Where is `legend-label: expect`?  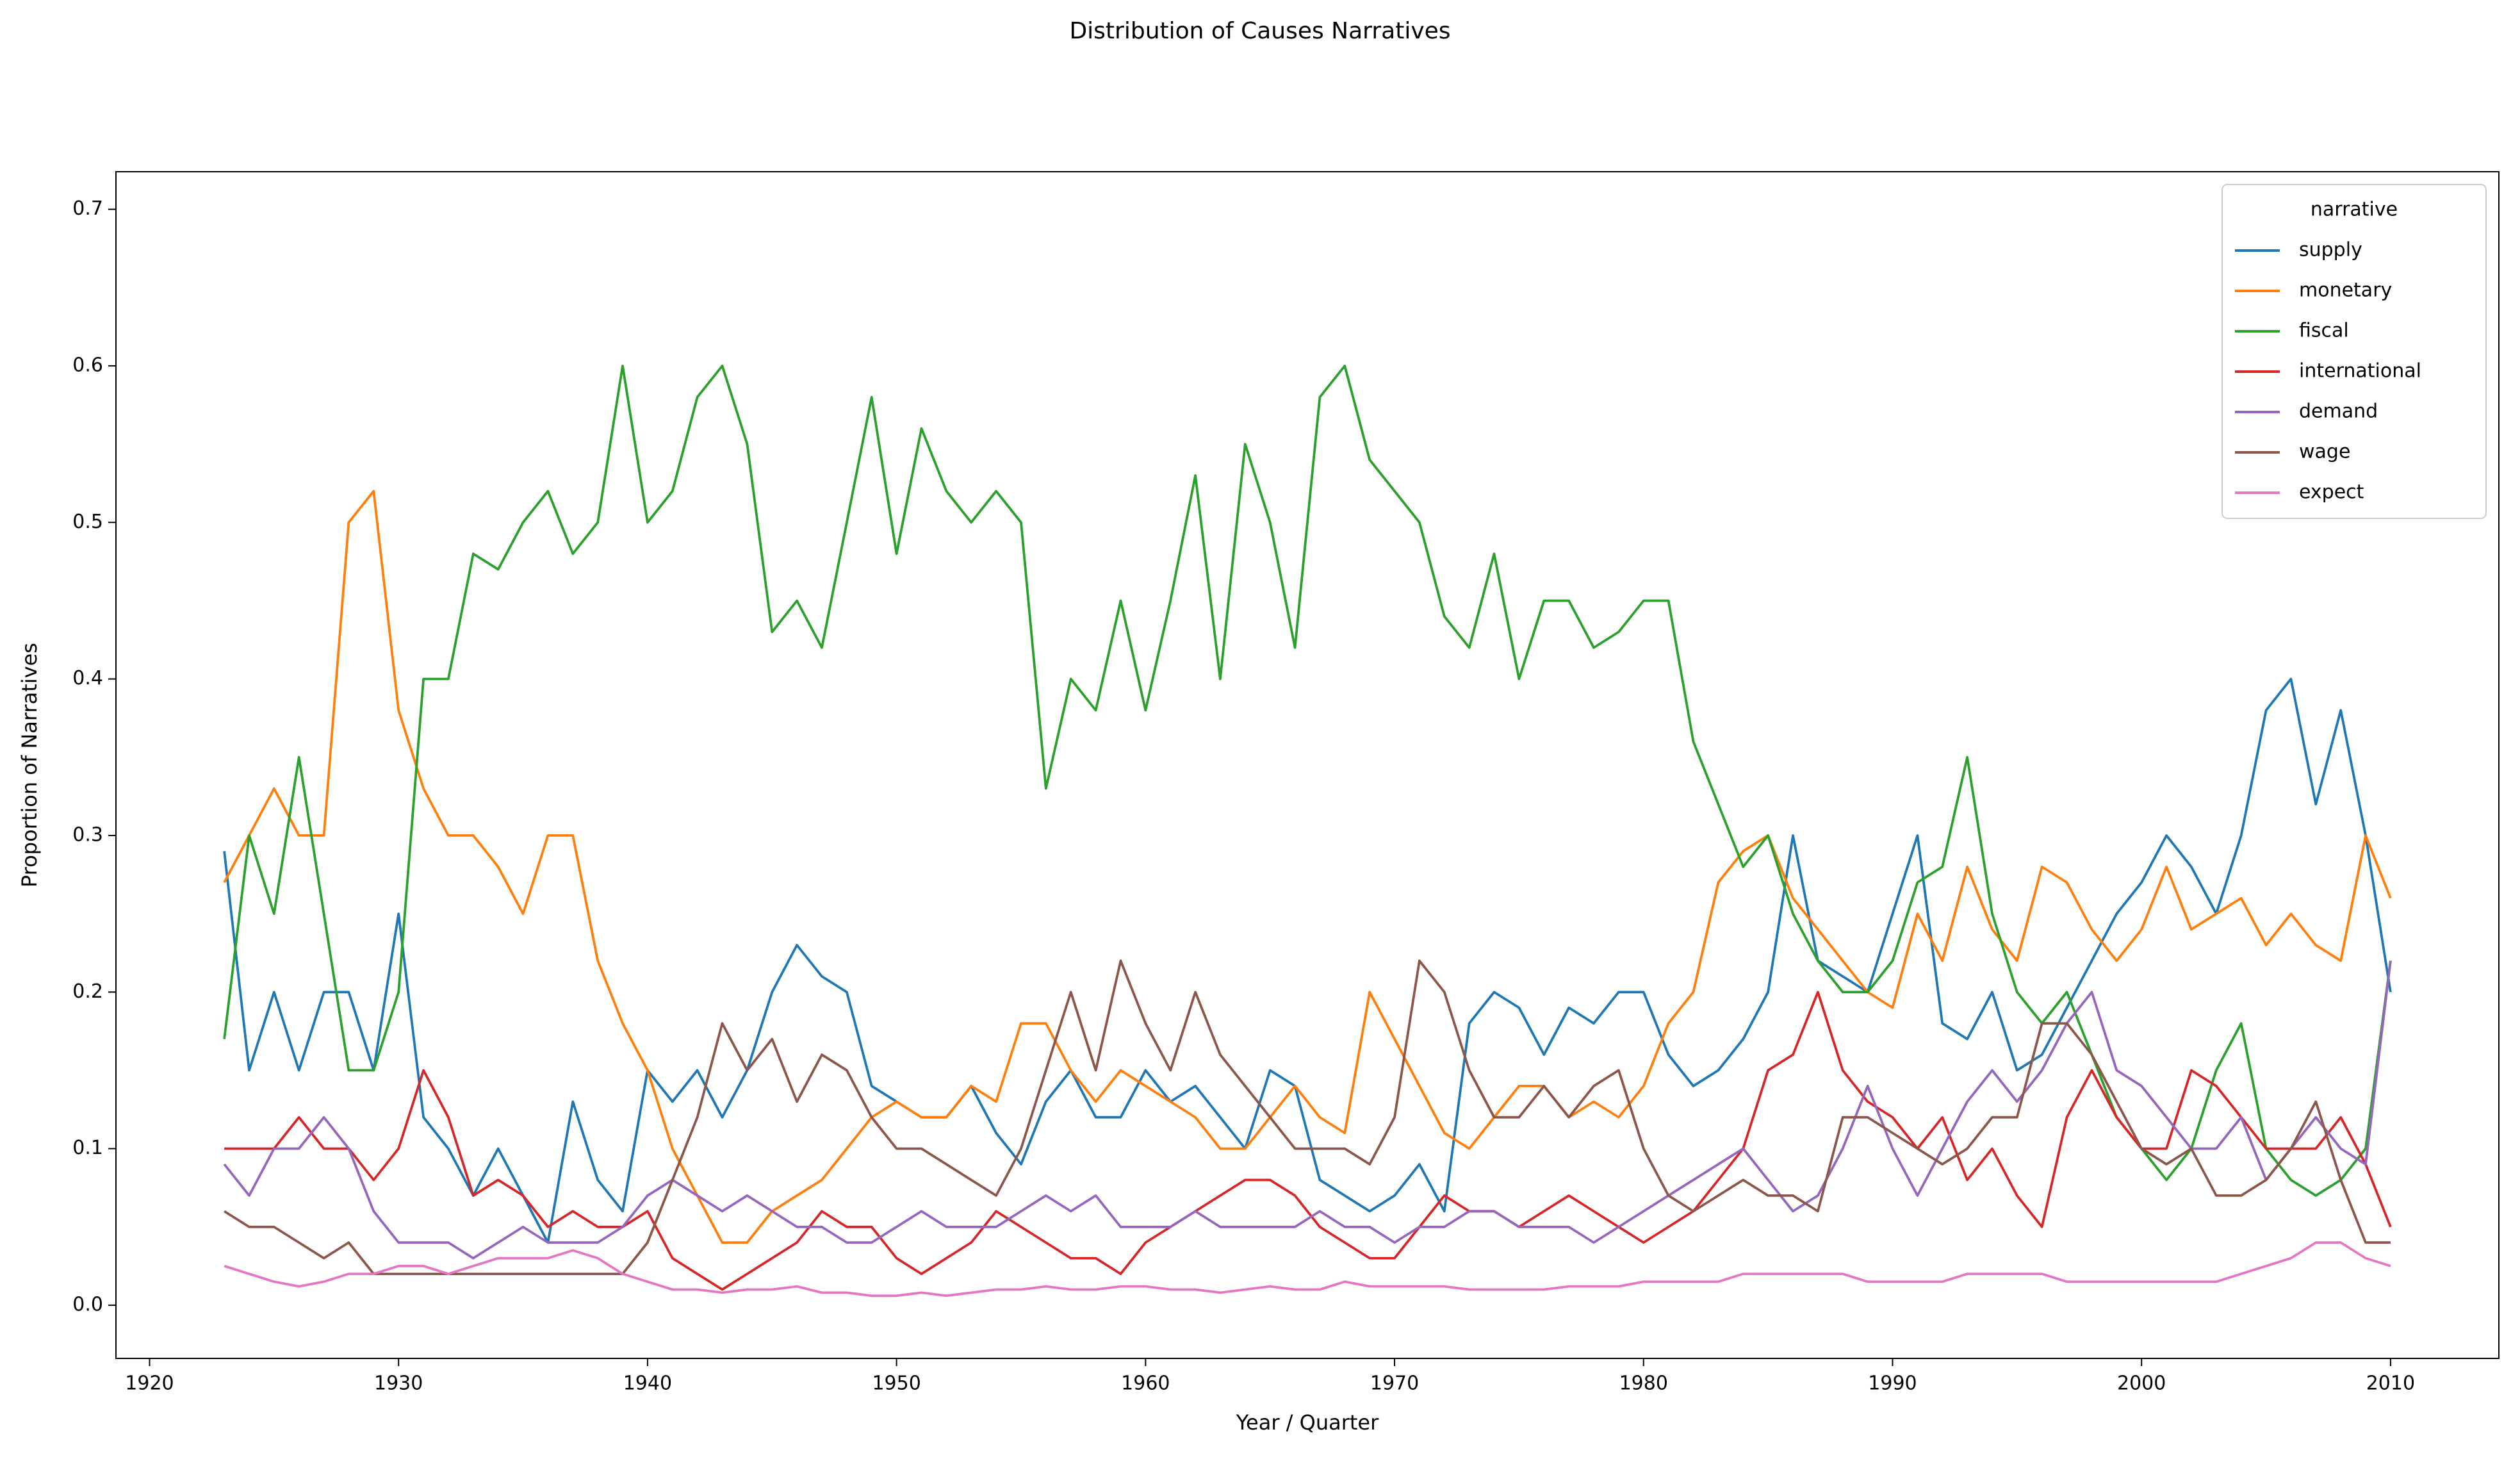
legend-label: expect is located at coordinates (2331, 492).